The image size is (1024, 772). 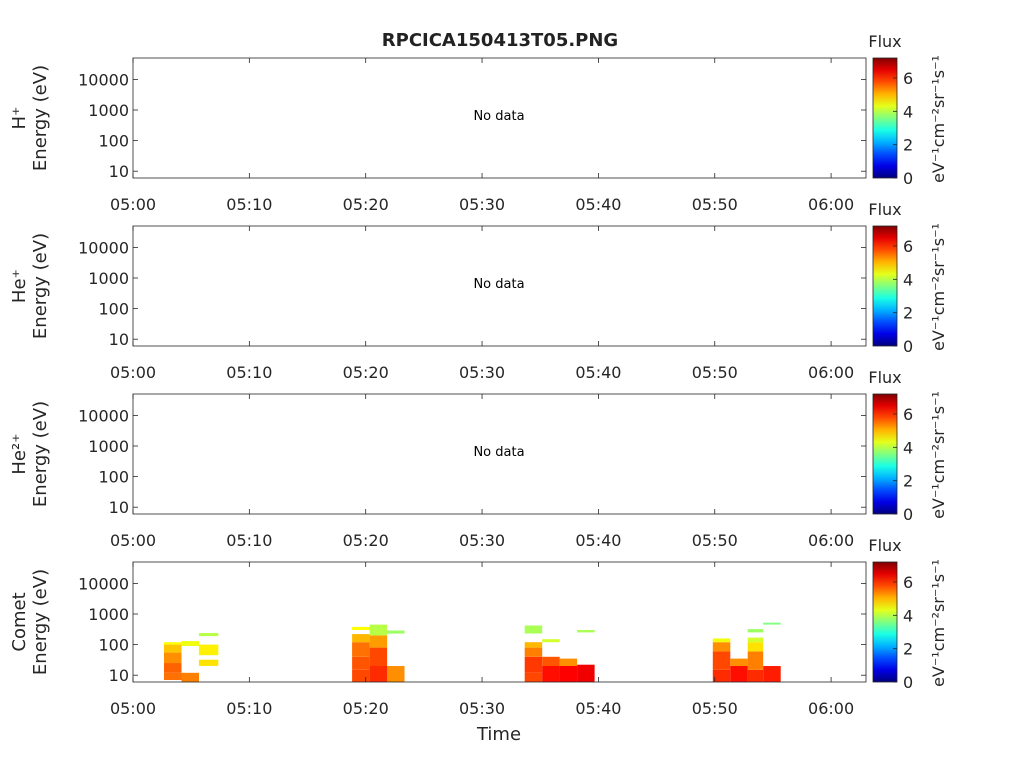 What do you see at coordinates (500, 40) in the screenshot?
I see `figure-title: RPCICA150413T05.PNG` at bounding box center [500, 40].